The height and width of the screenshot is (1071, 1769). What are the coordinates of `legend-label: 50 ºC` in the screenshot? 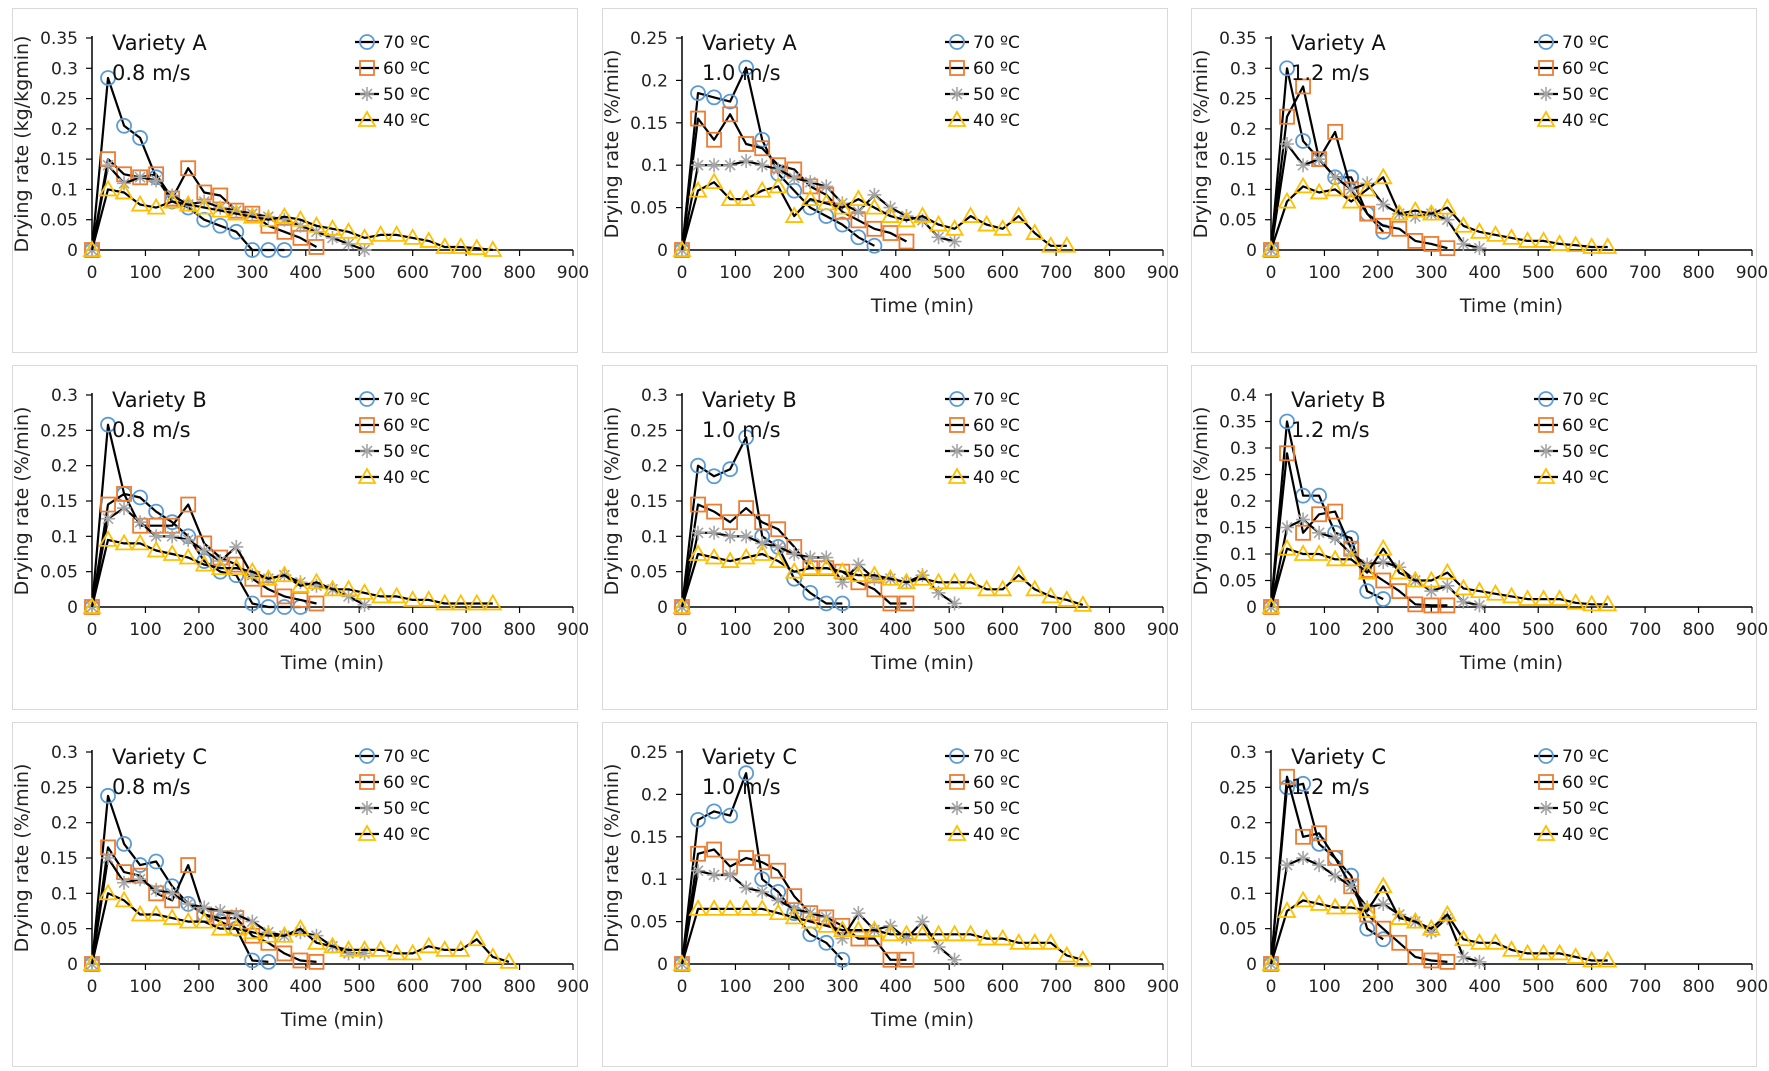 It's located at (406, 95).